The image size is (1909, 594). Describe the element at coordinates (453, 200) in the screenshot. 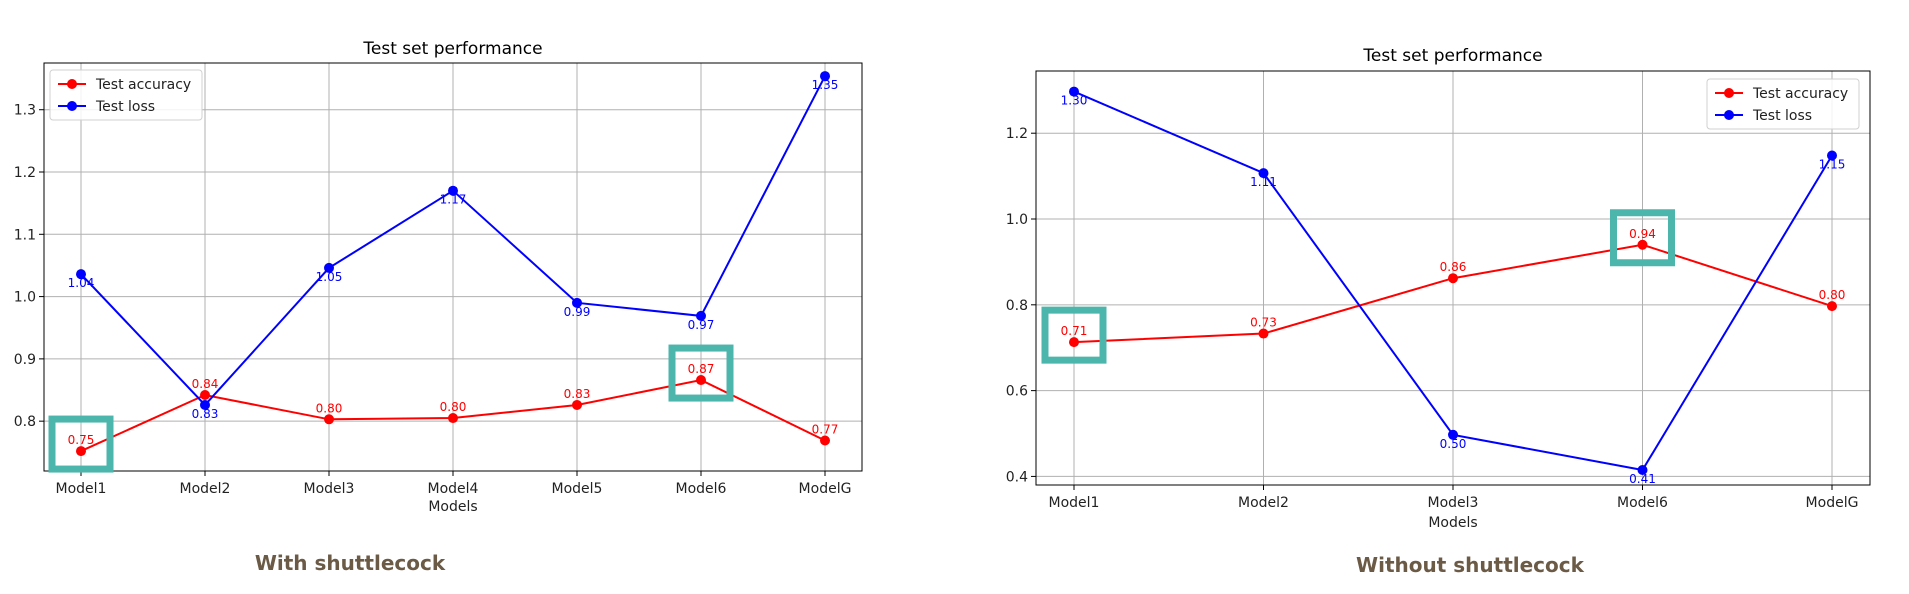

I see `data-label-loss: 1.17` at that location.